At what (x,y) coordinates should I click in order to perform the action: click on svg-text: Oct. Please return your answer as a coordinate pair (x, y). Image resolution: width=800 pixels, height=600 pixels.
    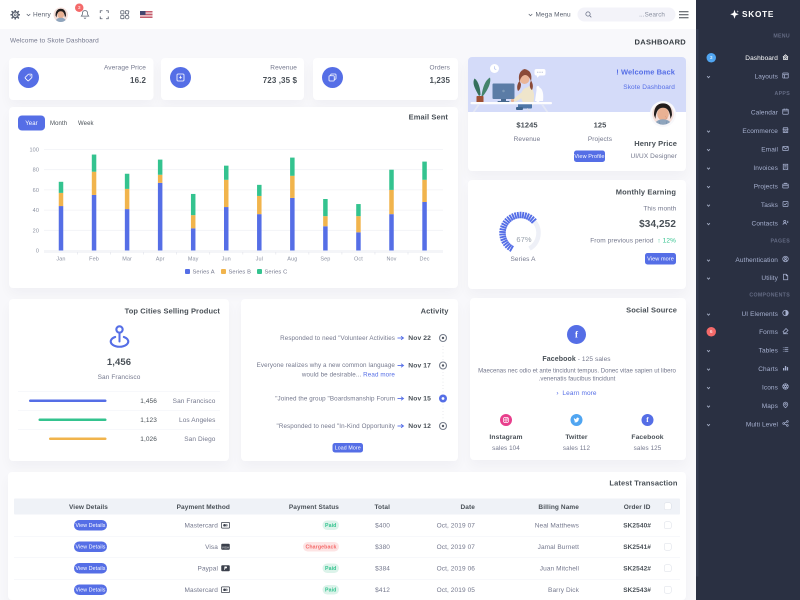
    Looking at the image, I should click on (358, 260).